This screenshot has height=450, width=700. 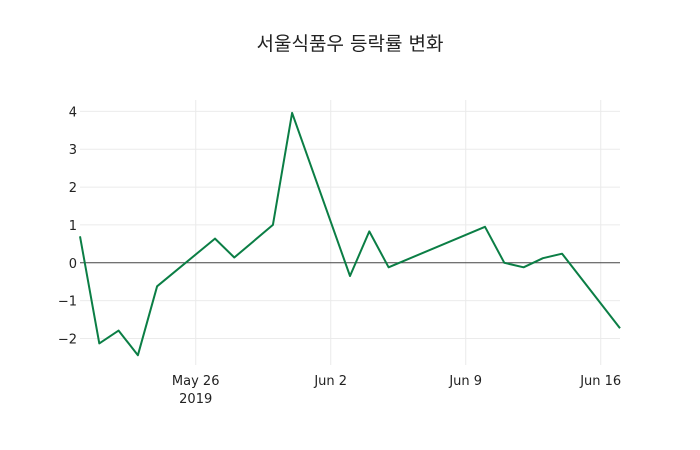 I want to click on y-tick-label: 4, so click(x=73, y=112).